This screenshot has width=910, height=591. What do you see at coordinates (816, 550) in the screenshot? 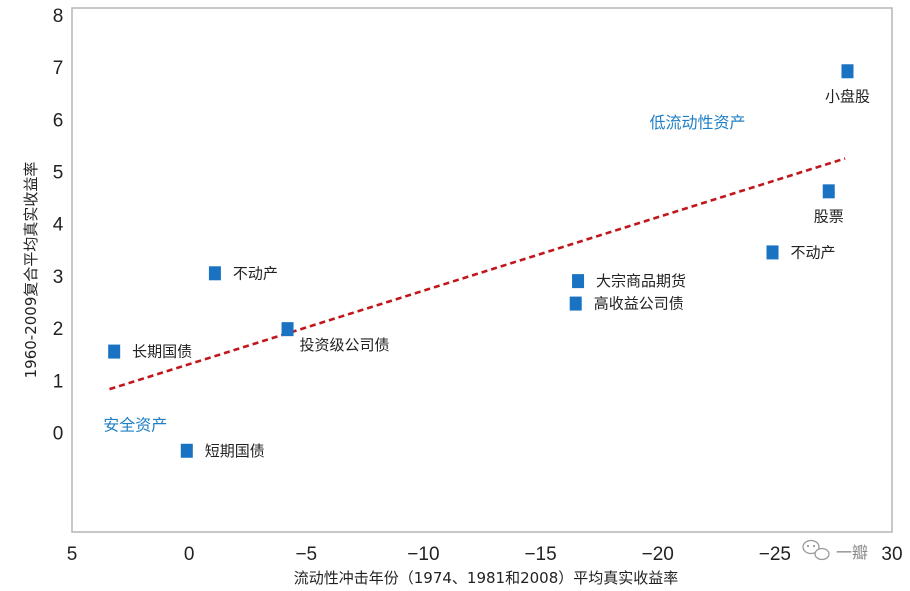
I see `wechat-icon` at bounding box center [816, 550].